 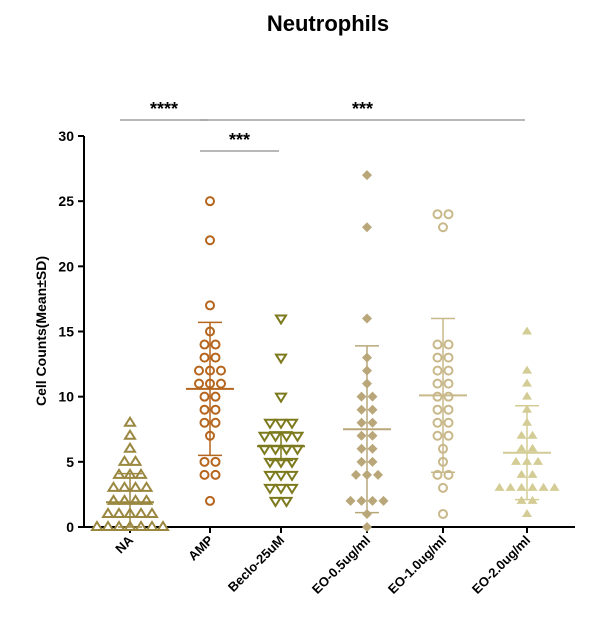 What do you see at coordinates (417, 565) in the screenshot?
I see `x-tick-label: EO-1.0ug/ml` at bounding box center [417, 565].